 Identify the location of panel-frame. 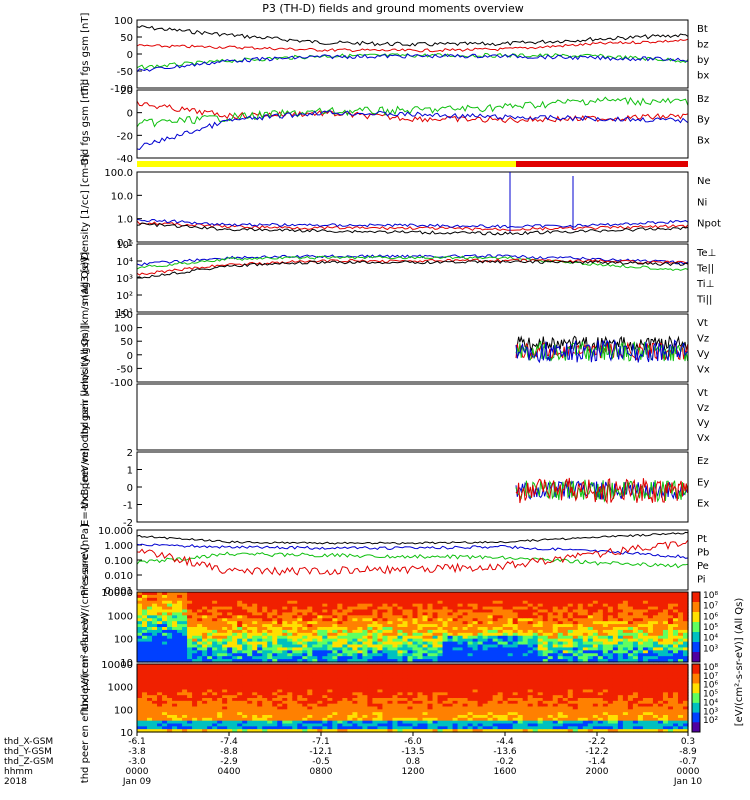
(412, 560).